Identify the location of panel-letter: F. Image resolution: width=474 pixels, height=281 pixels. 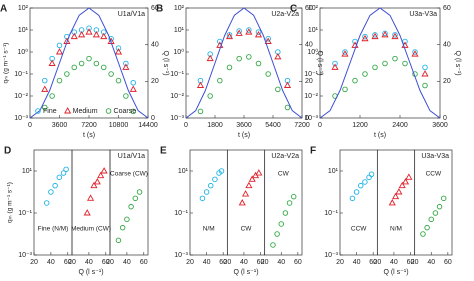
(313, 151).